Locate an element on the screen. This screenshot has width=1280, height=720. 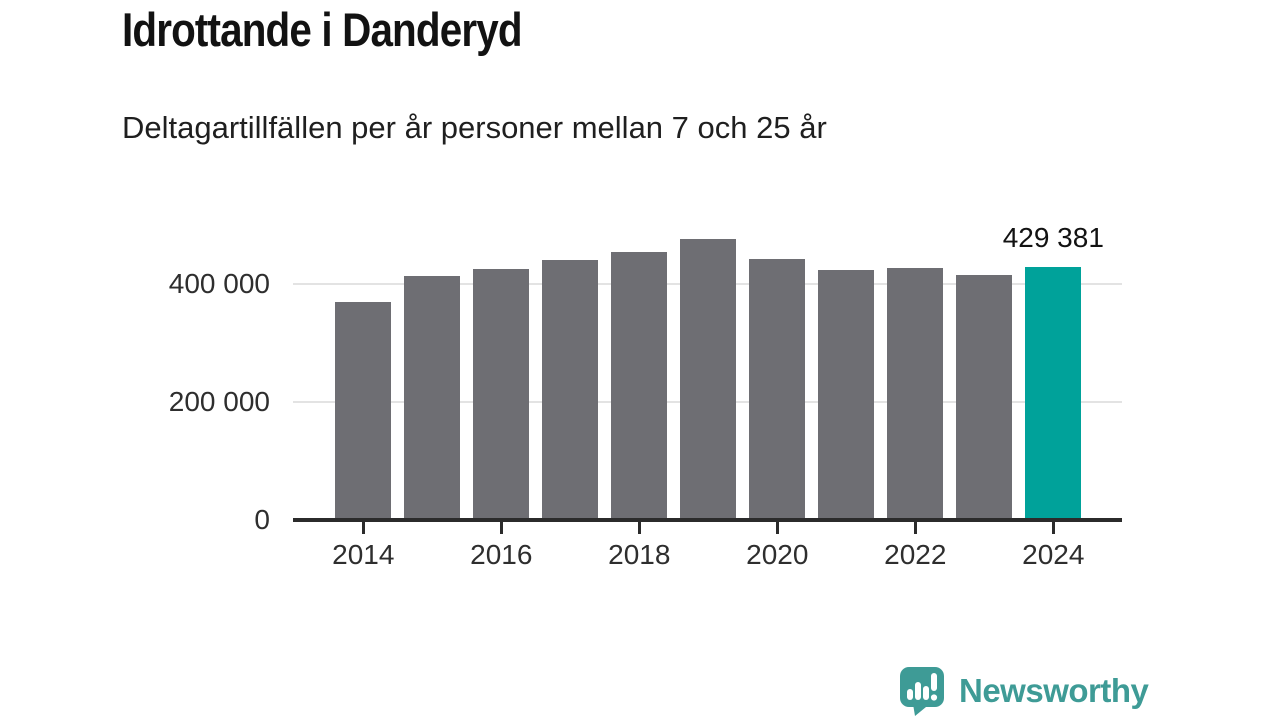
newsworthy-logo-text: Newsworthy is located at coordinates (1054, 690).